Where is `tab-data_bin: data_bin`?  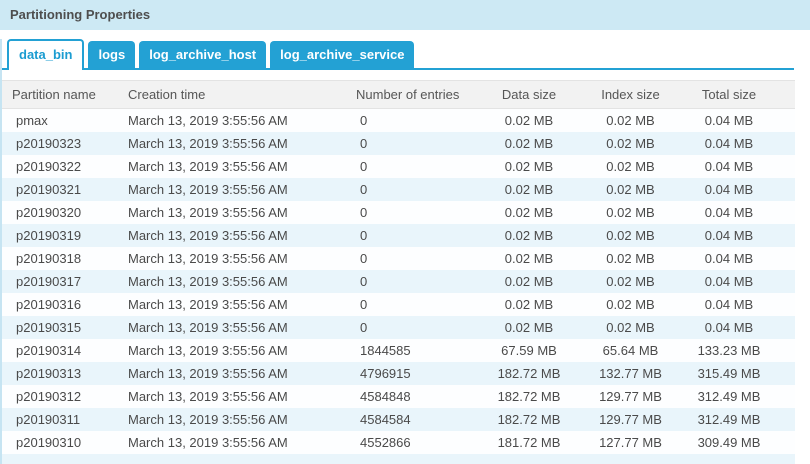 tab-data_bin: data_bin is located at coordinates (46, 54).